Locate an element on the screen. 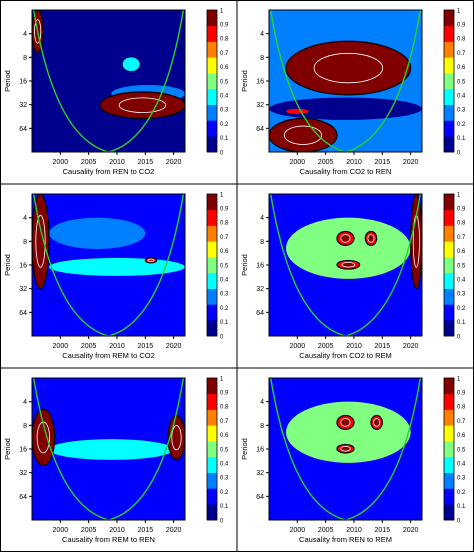 This screenshot has height=552, width=474. x-axis-label: Causality from REM to CO2 is located at coordinates (108, 355).